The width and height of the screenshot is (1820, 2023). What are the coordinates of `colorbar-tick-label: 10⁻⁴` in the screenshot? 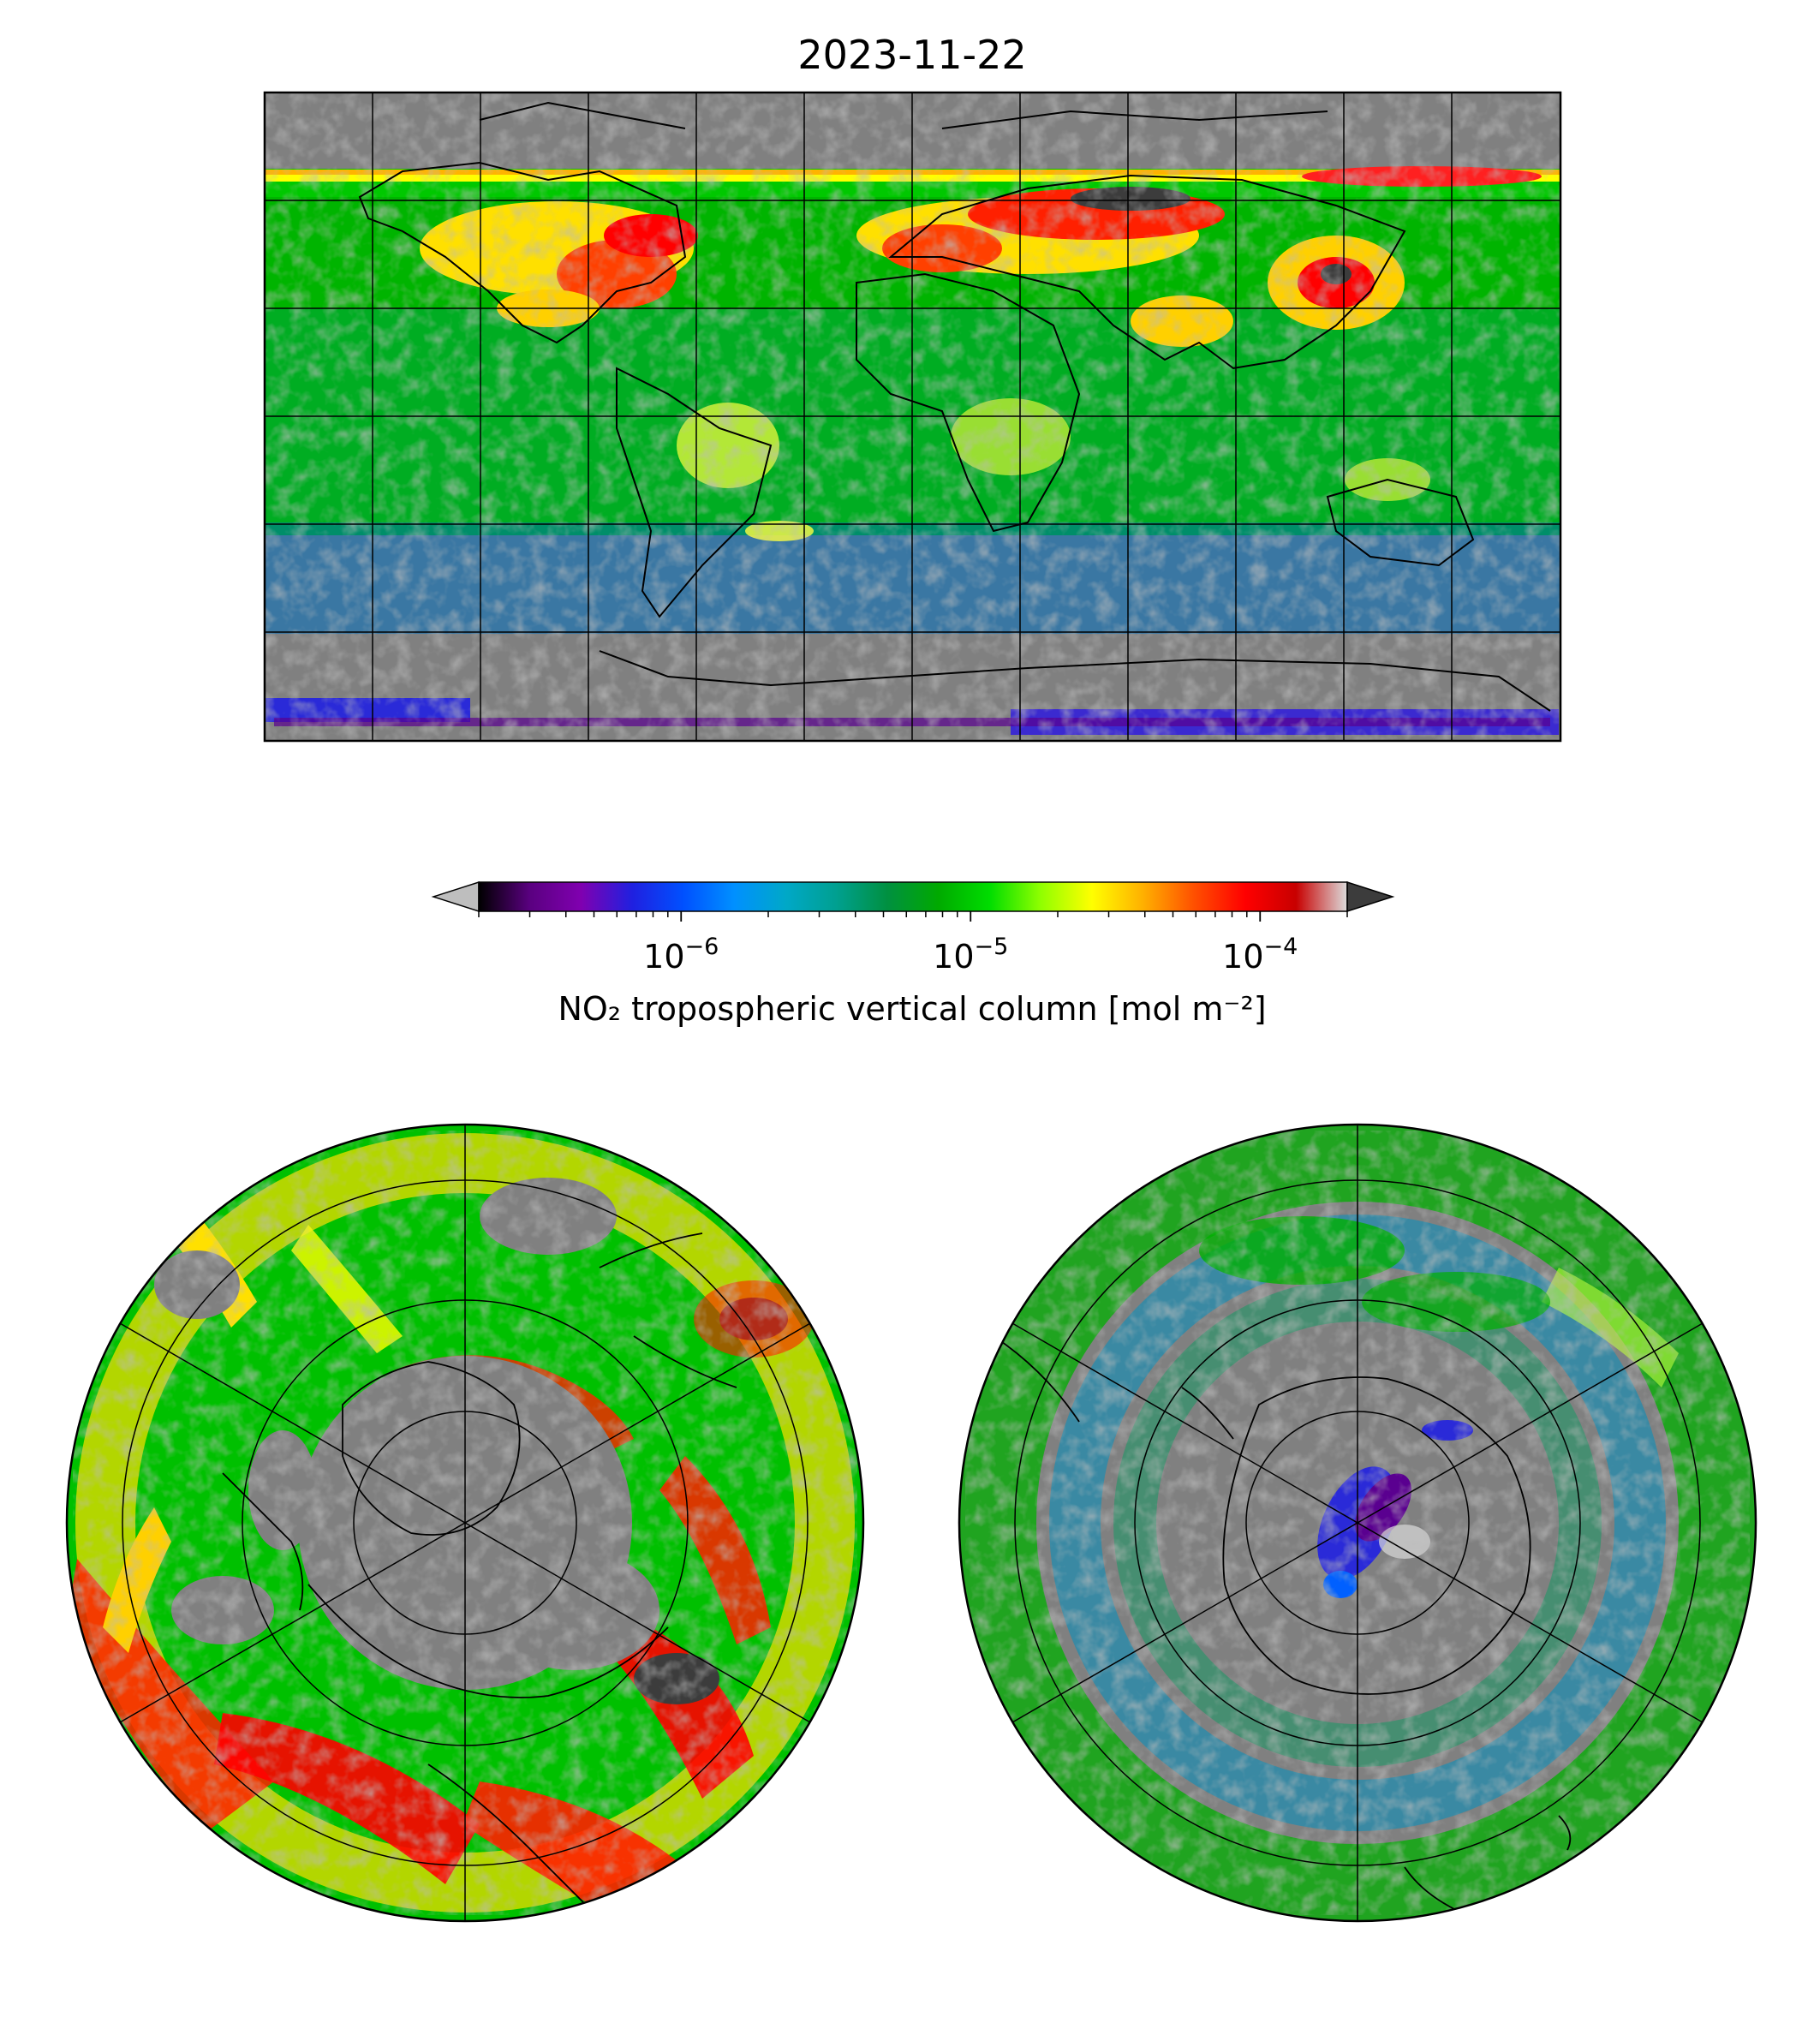 It's located at (1260, 955).